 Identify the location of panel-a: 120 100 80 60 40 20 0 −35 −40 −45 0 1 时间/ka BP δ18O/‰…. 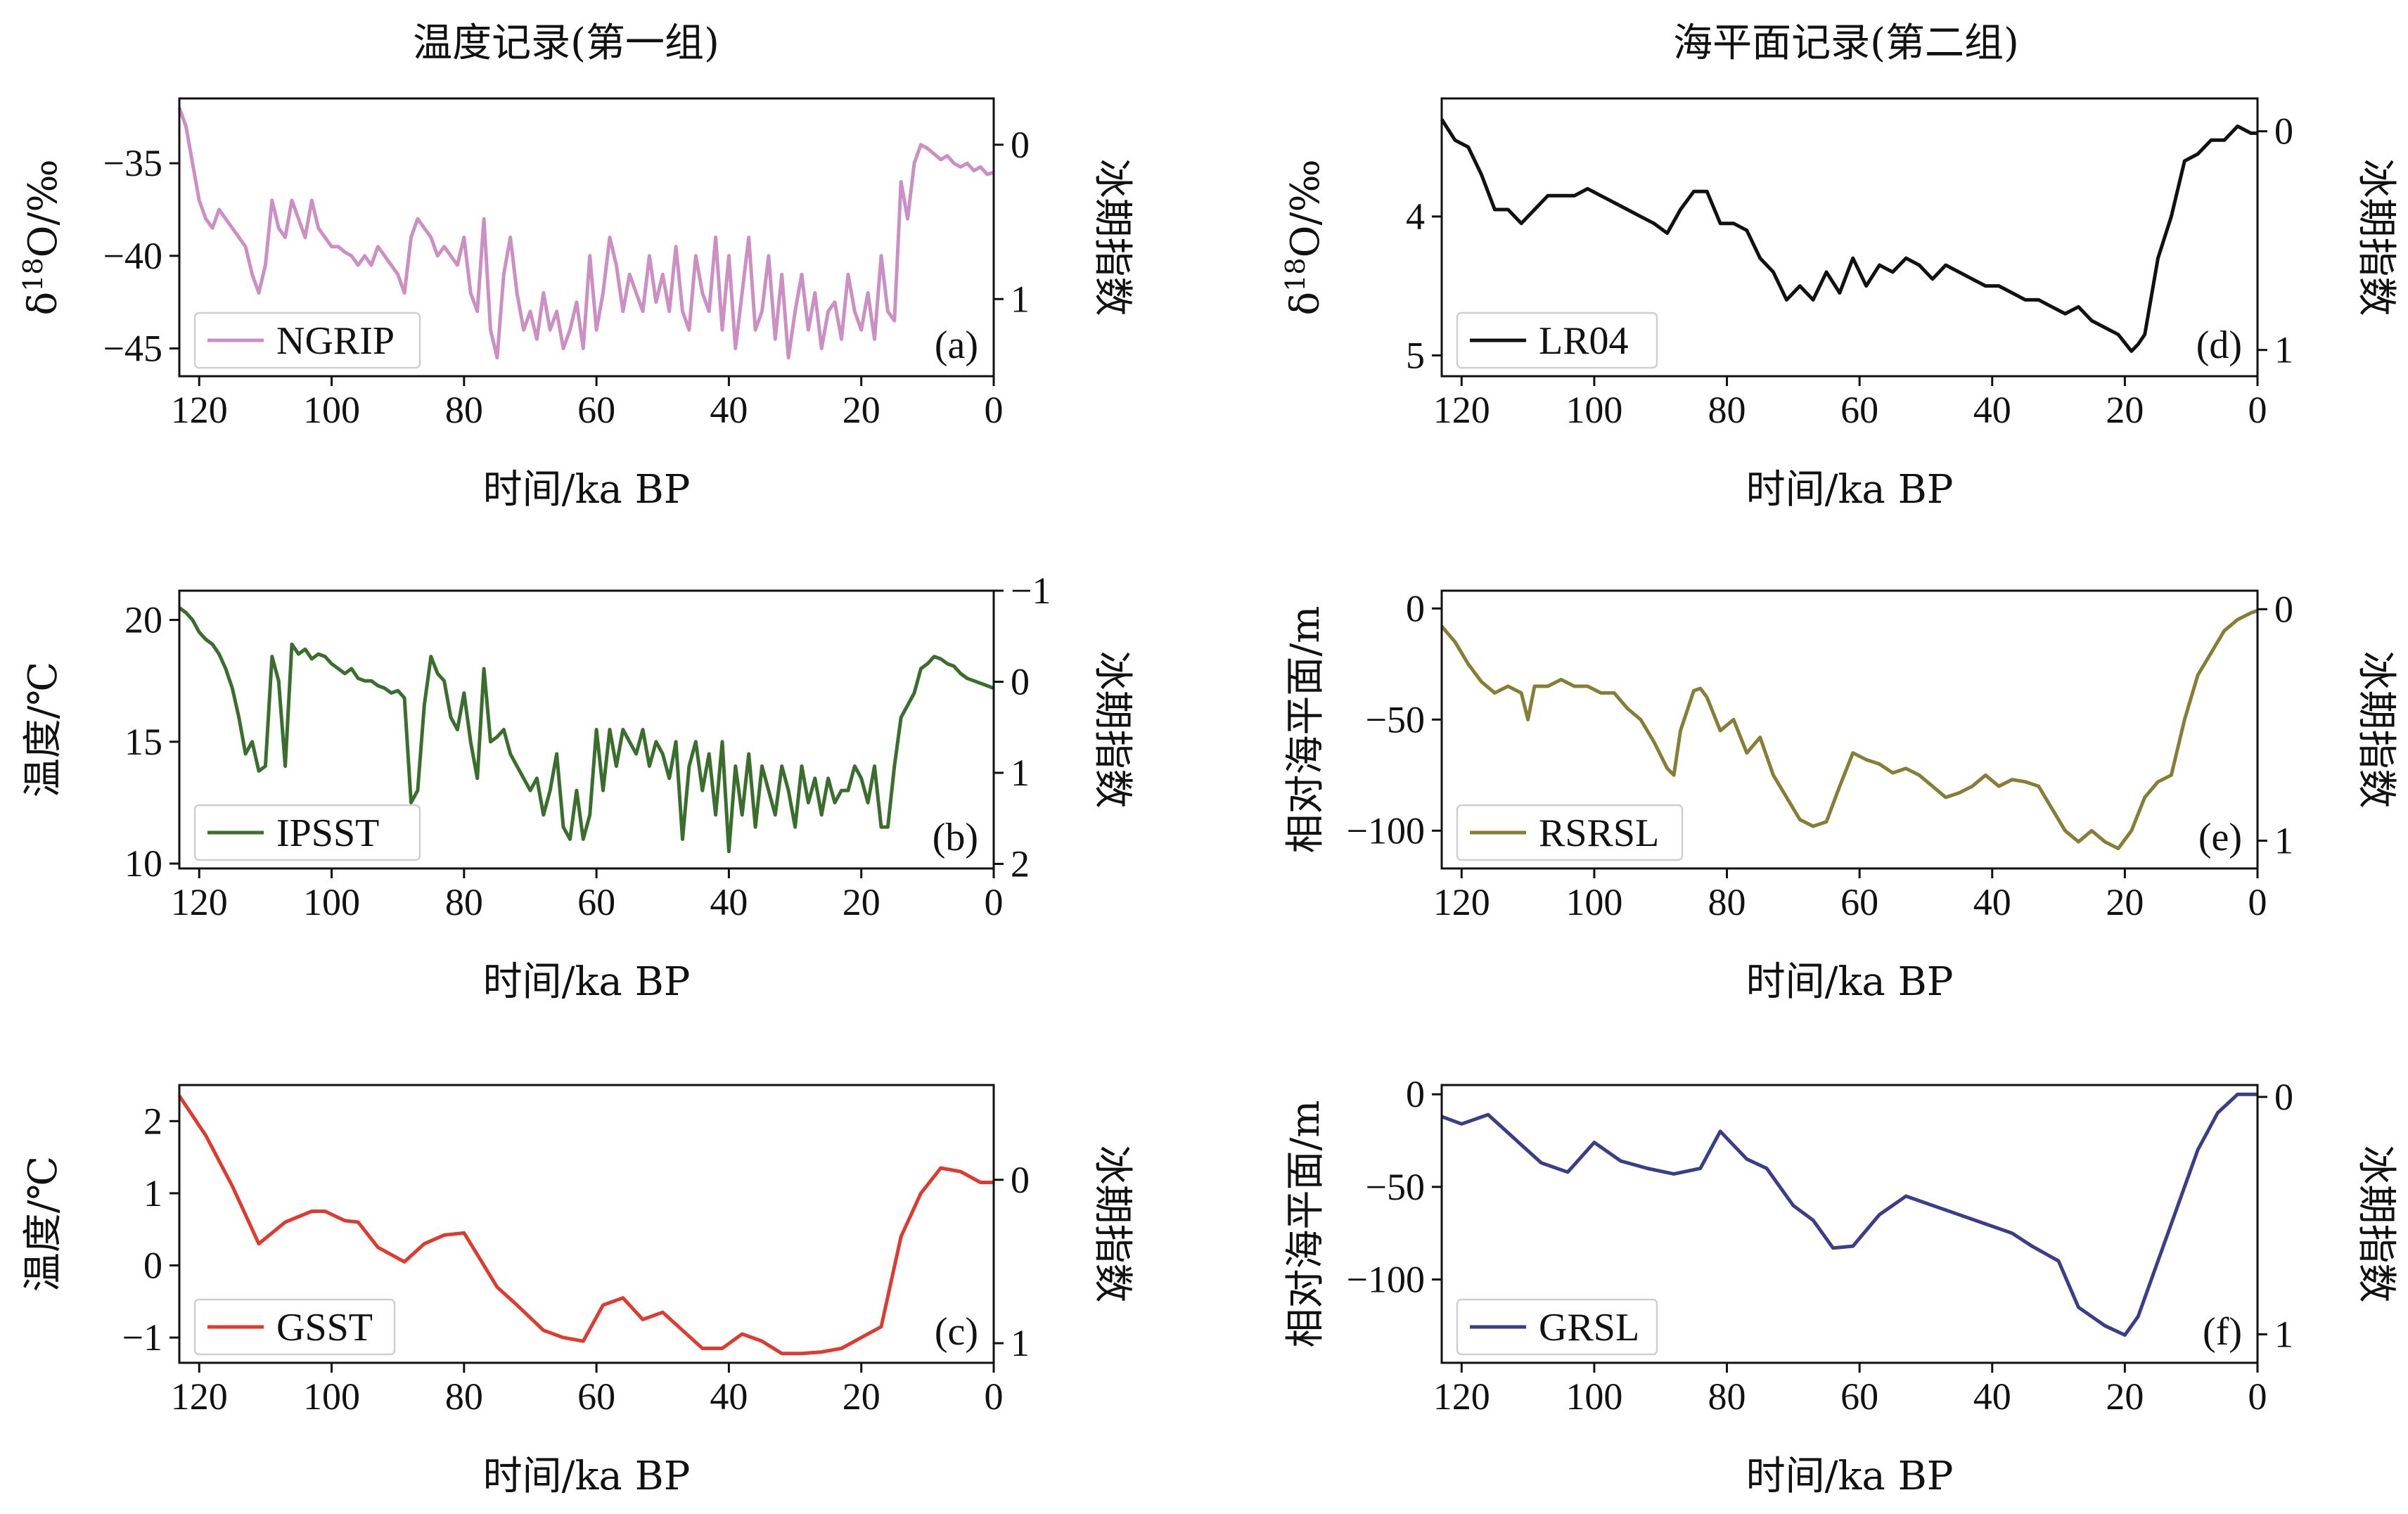
(576, 305).